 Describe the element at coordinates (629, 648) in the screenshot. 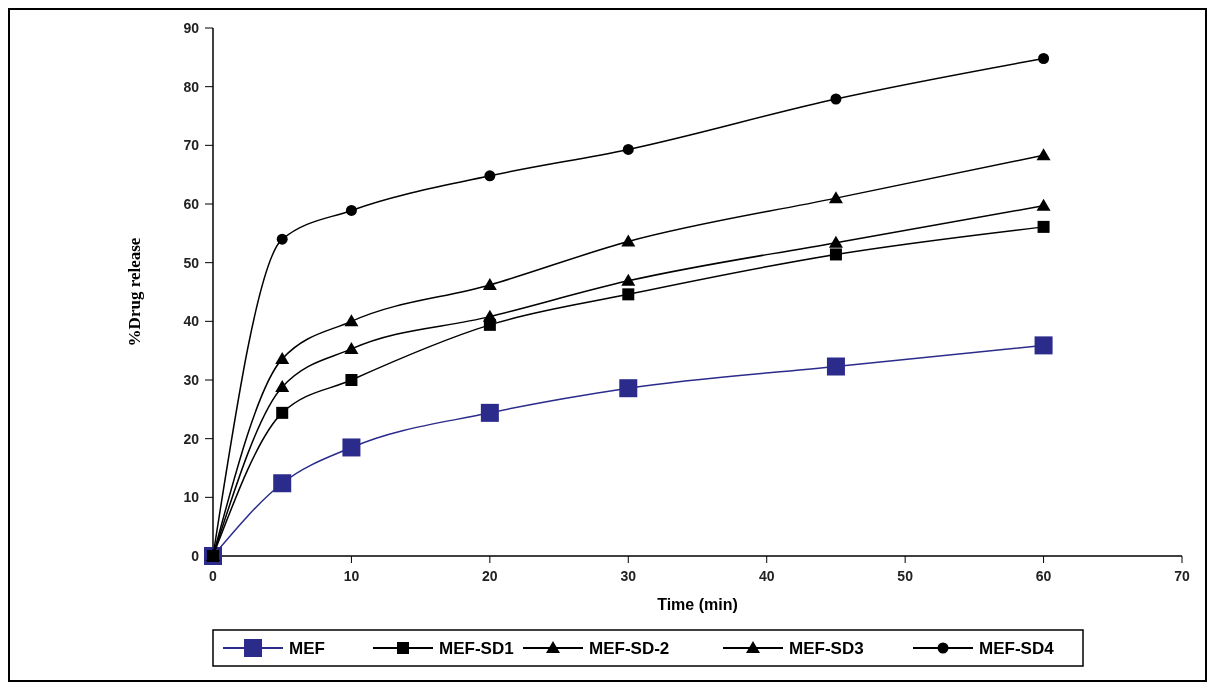

I see `legend-label: MEF-SD-2` at that location.